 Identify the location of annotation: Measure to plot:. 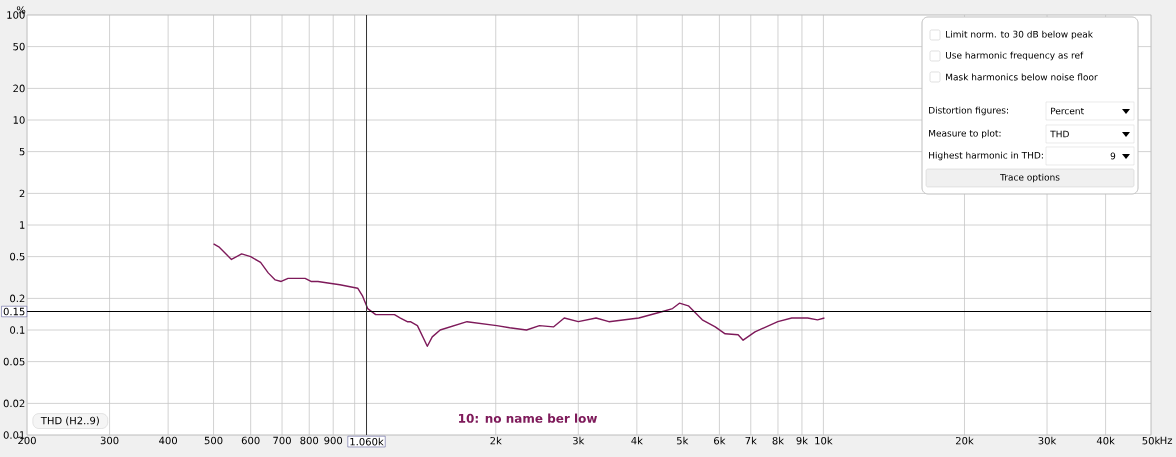
(965, 134).